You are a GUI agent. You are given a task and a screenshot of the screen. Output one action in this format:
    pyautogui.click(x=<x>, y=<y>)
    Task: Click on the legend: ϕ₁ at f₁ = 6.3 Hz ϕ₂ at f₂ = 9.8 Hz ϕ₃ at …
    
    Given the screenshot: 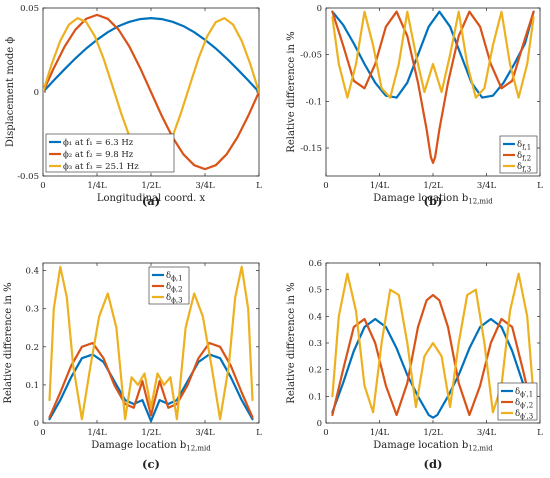 What is the action you would take?
    pyautogui.click(x=110, y=153)
    